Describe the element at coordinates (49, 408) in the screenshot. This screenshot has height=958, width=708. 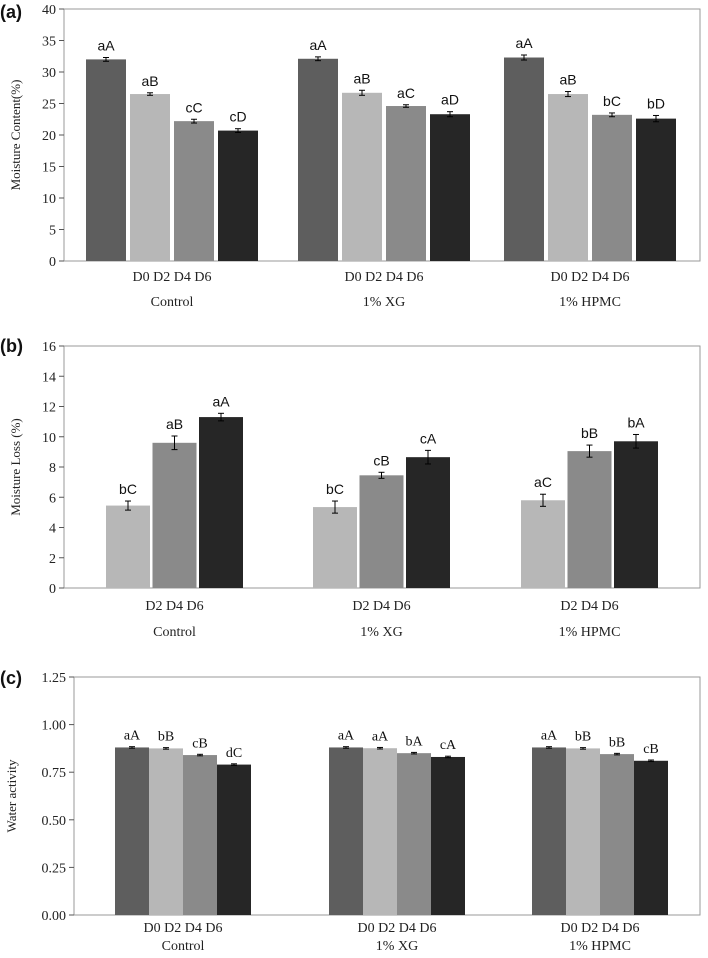
I see `y-tick-label: 12` at that location.